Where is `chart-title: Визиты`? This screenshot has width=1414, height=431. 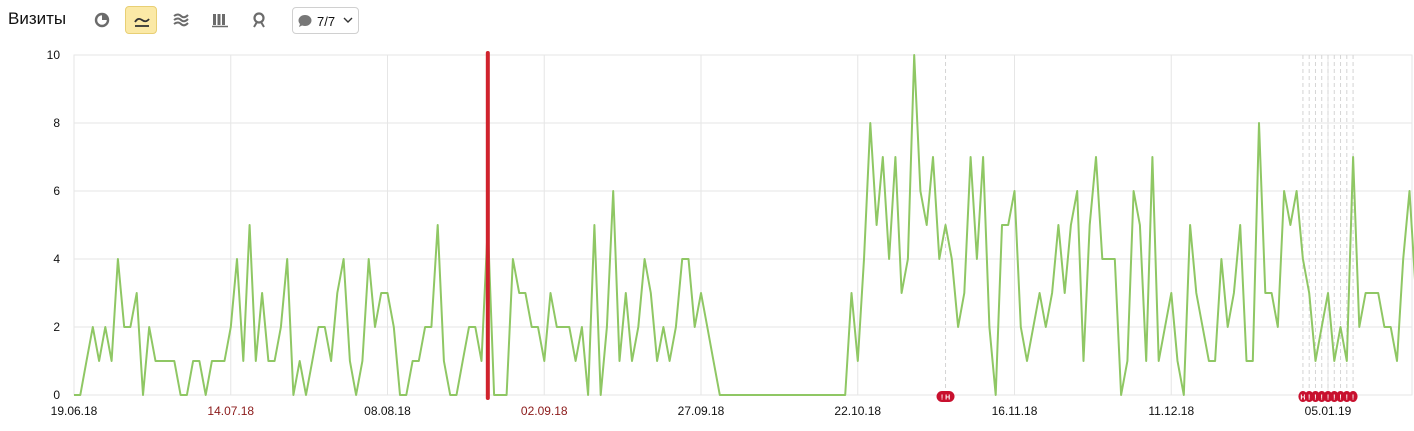 chart-title: Визиты is located at coordinates (37, 18).